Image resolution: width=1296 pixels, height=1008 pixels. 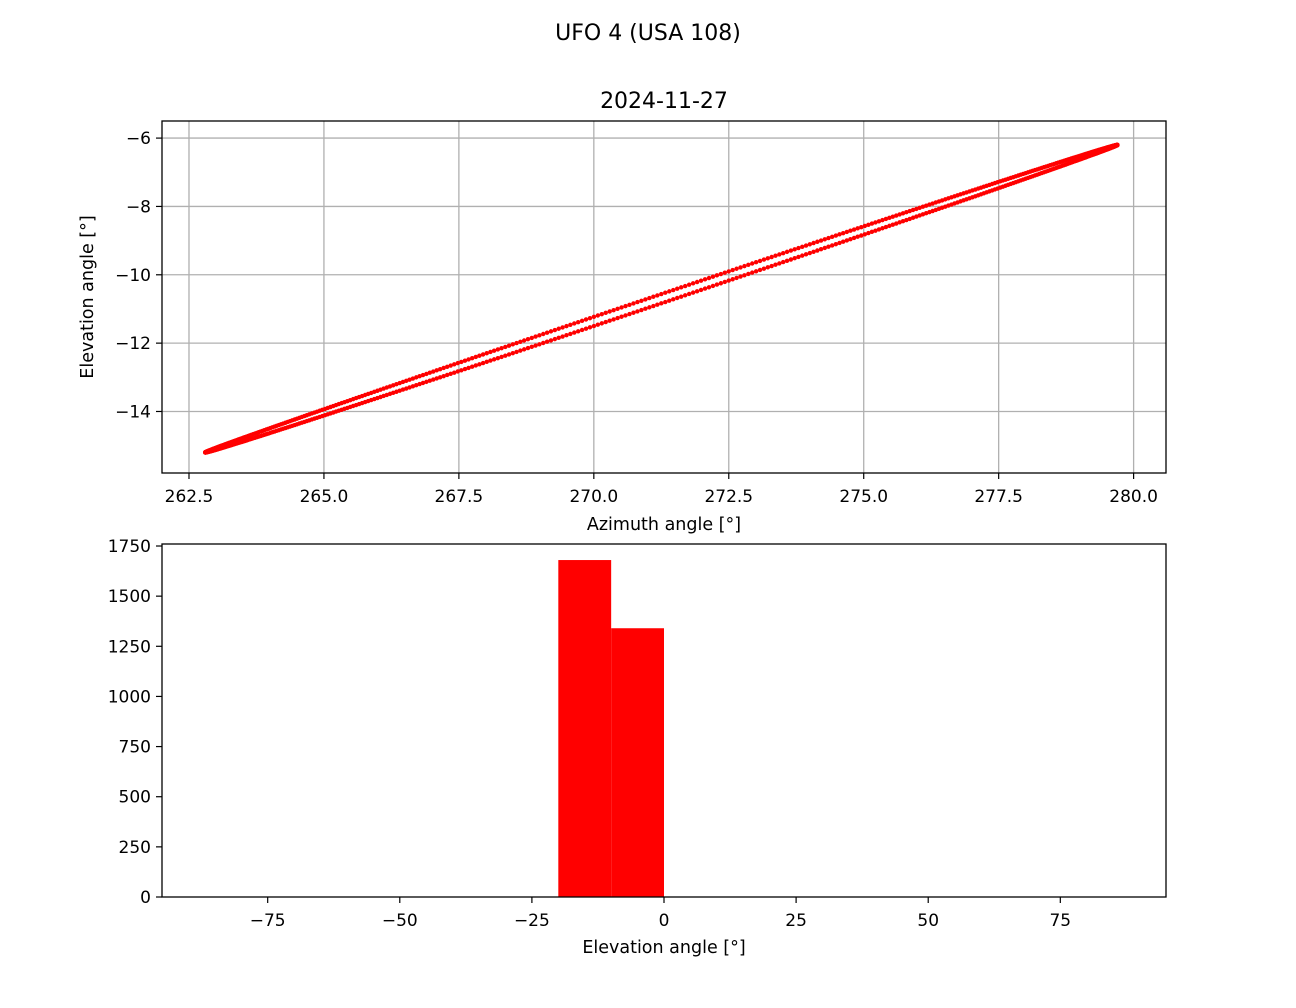 What do you see at coordinates (324, 497) in the screenshot?
I see `scatter-x-tick-label: 265.0` at bounding box center [324, 497].